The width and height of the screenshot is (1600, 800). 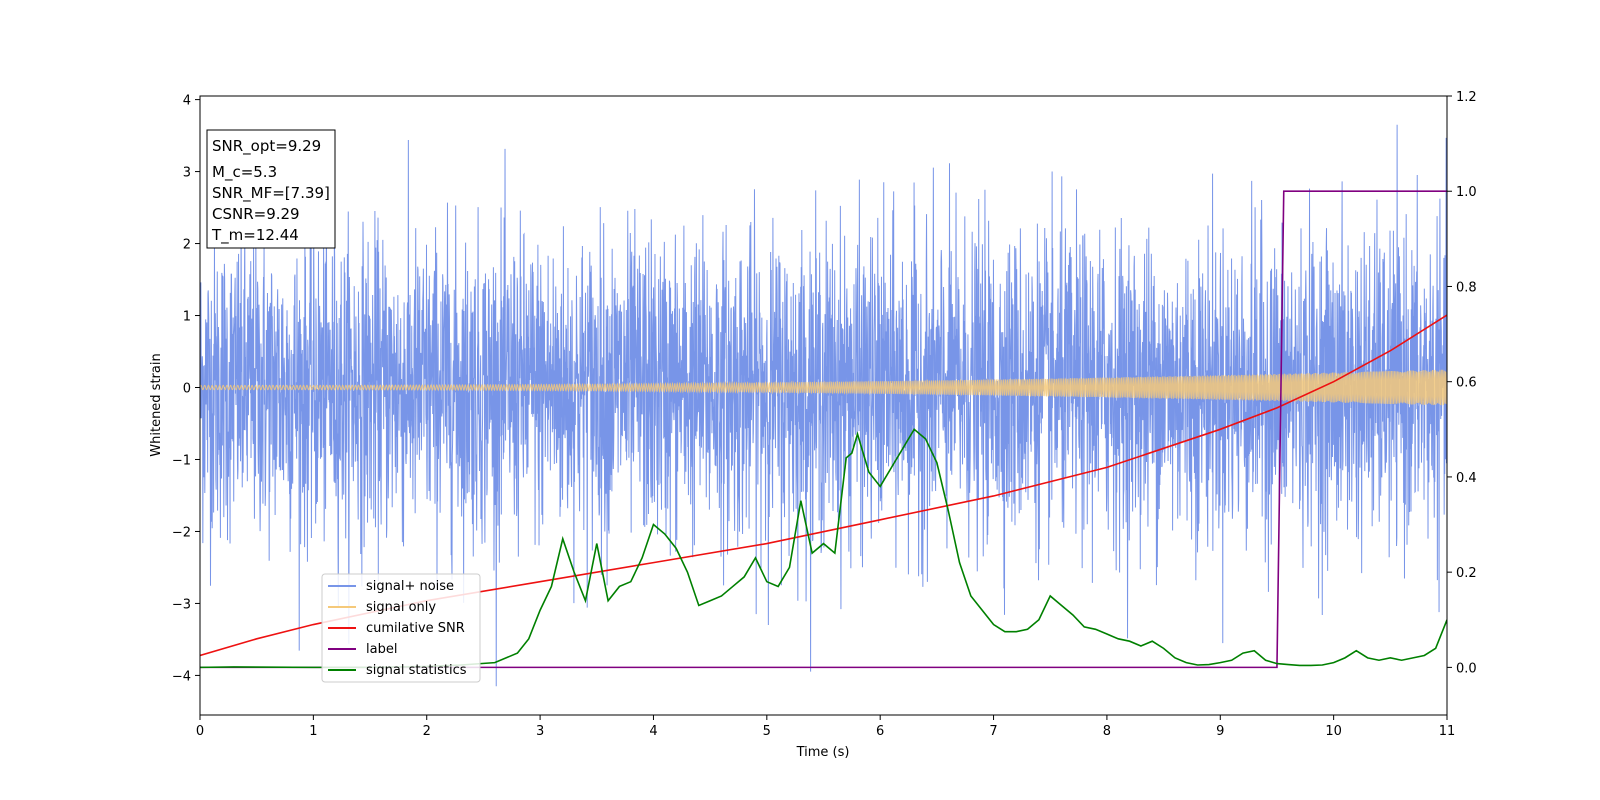 What do you see at coordinates (255, 235) in the screenshot?
I see `info-tm: T_m=12.44` at bounding box center [255, 235].